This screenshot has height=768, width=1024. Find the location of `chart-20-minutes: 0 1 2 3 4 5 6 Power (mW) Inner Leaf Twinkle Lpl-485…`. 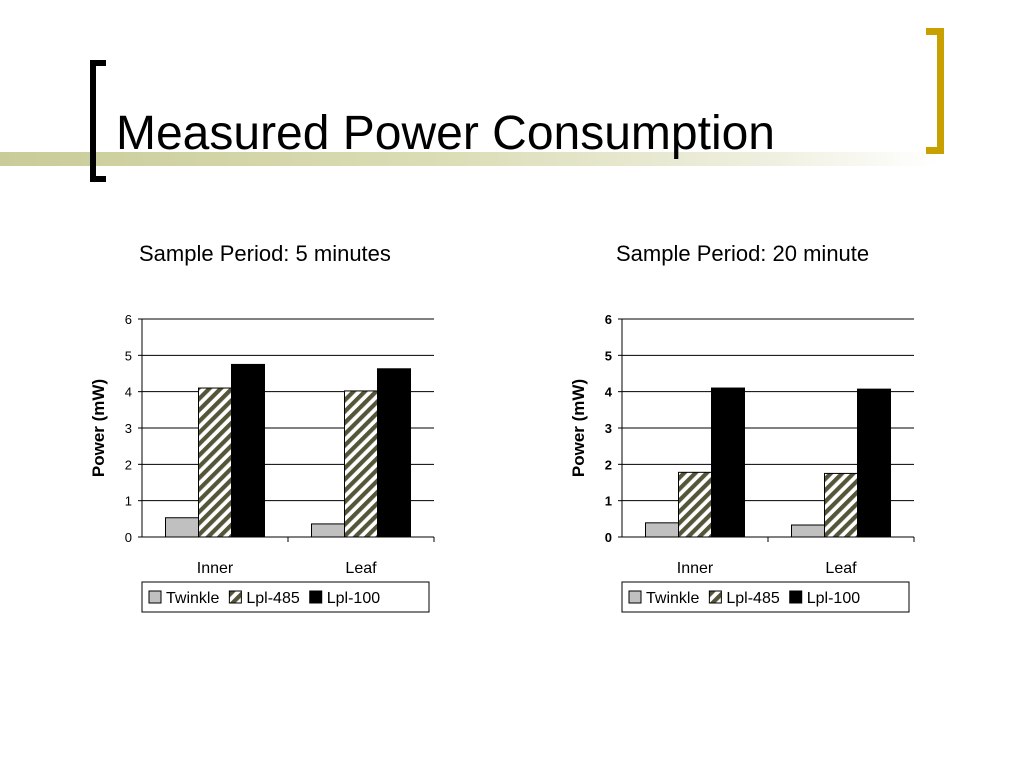

chart-20-minutes: 0 1 2 3 4 5 6 Power (mW) Inner Leaf Twinkle Lpl-485… is located at coordinates (742, 462).